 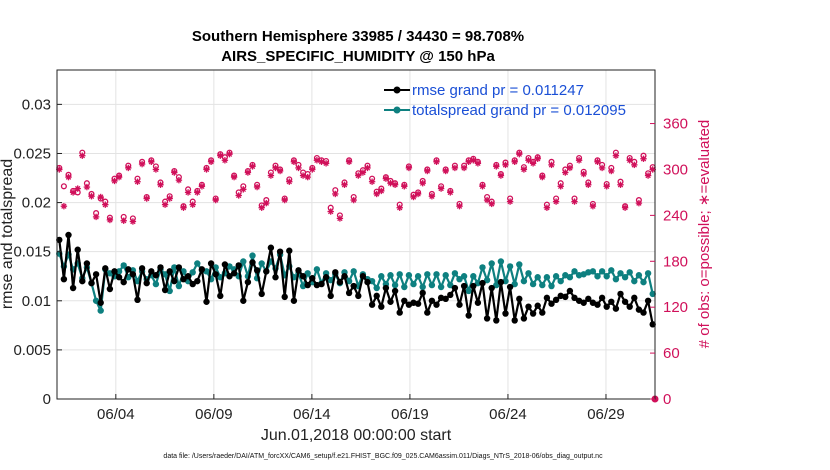 I want to click on y-right-tick-label: 180, so click(x=675, y=261).